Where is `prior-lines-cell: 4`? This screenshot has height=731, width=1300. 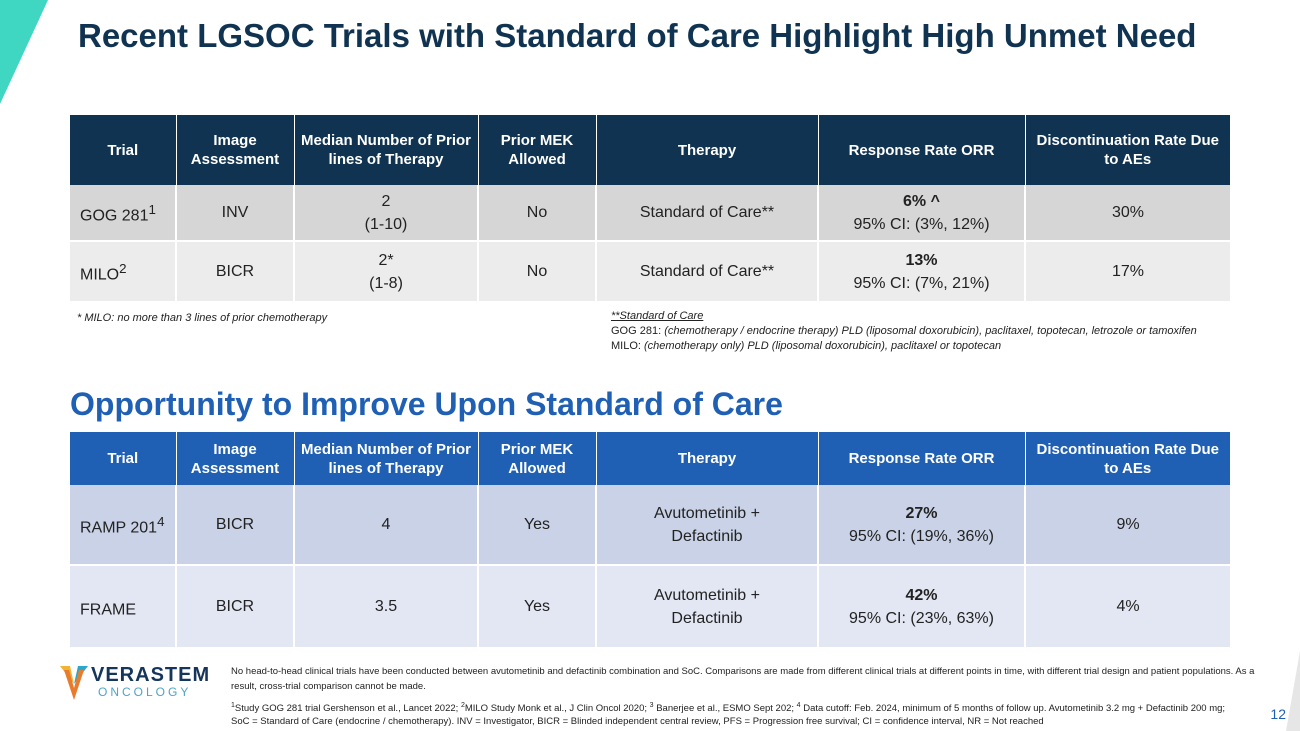
prior-lines-cell: 4 is located at coordinates (385, 525).